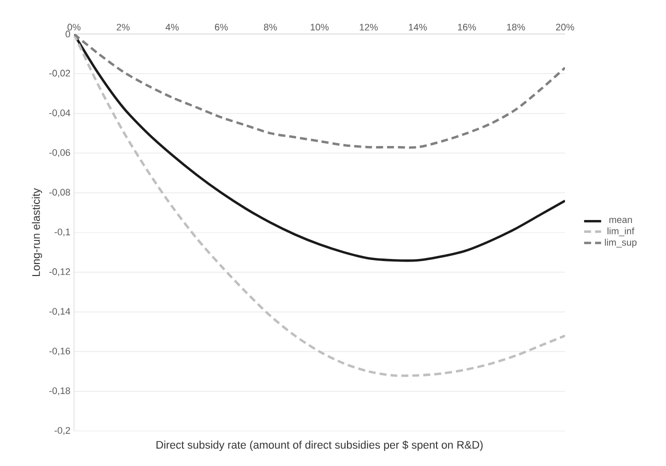  What do you see at coordinates (417, 27) in the screenshot?
I see `x-tick-label: 14%` at bounding box center [417, 27].